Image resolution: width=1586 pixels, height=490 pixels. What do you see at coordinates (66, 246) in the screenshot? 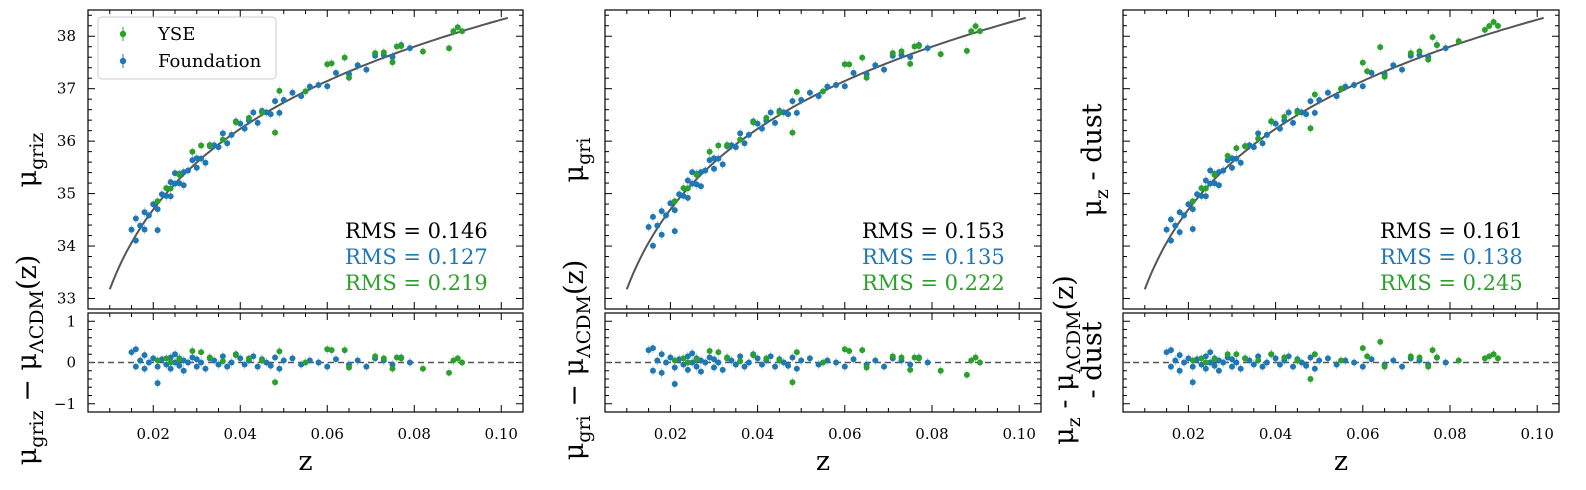
I see `y-tick-label: 34` at bounding box center [66, 246].